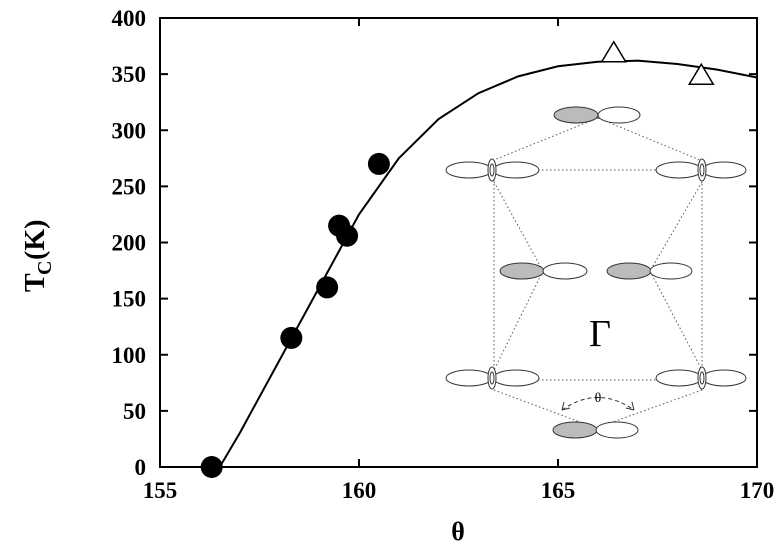 Image resolution: width=783 pixels, height=548 pixels. I want to click on y-tick-label: 300, so click(129, 130).